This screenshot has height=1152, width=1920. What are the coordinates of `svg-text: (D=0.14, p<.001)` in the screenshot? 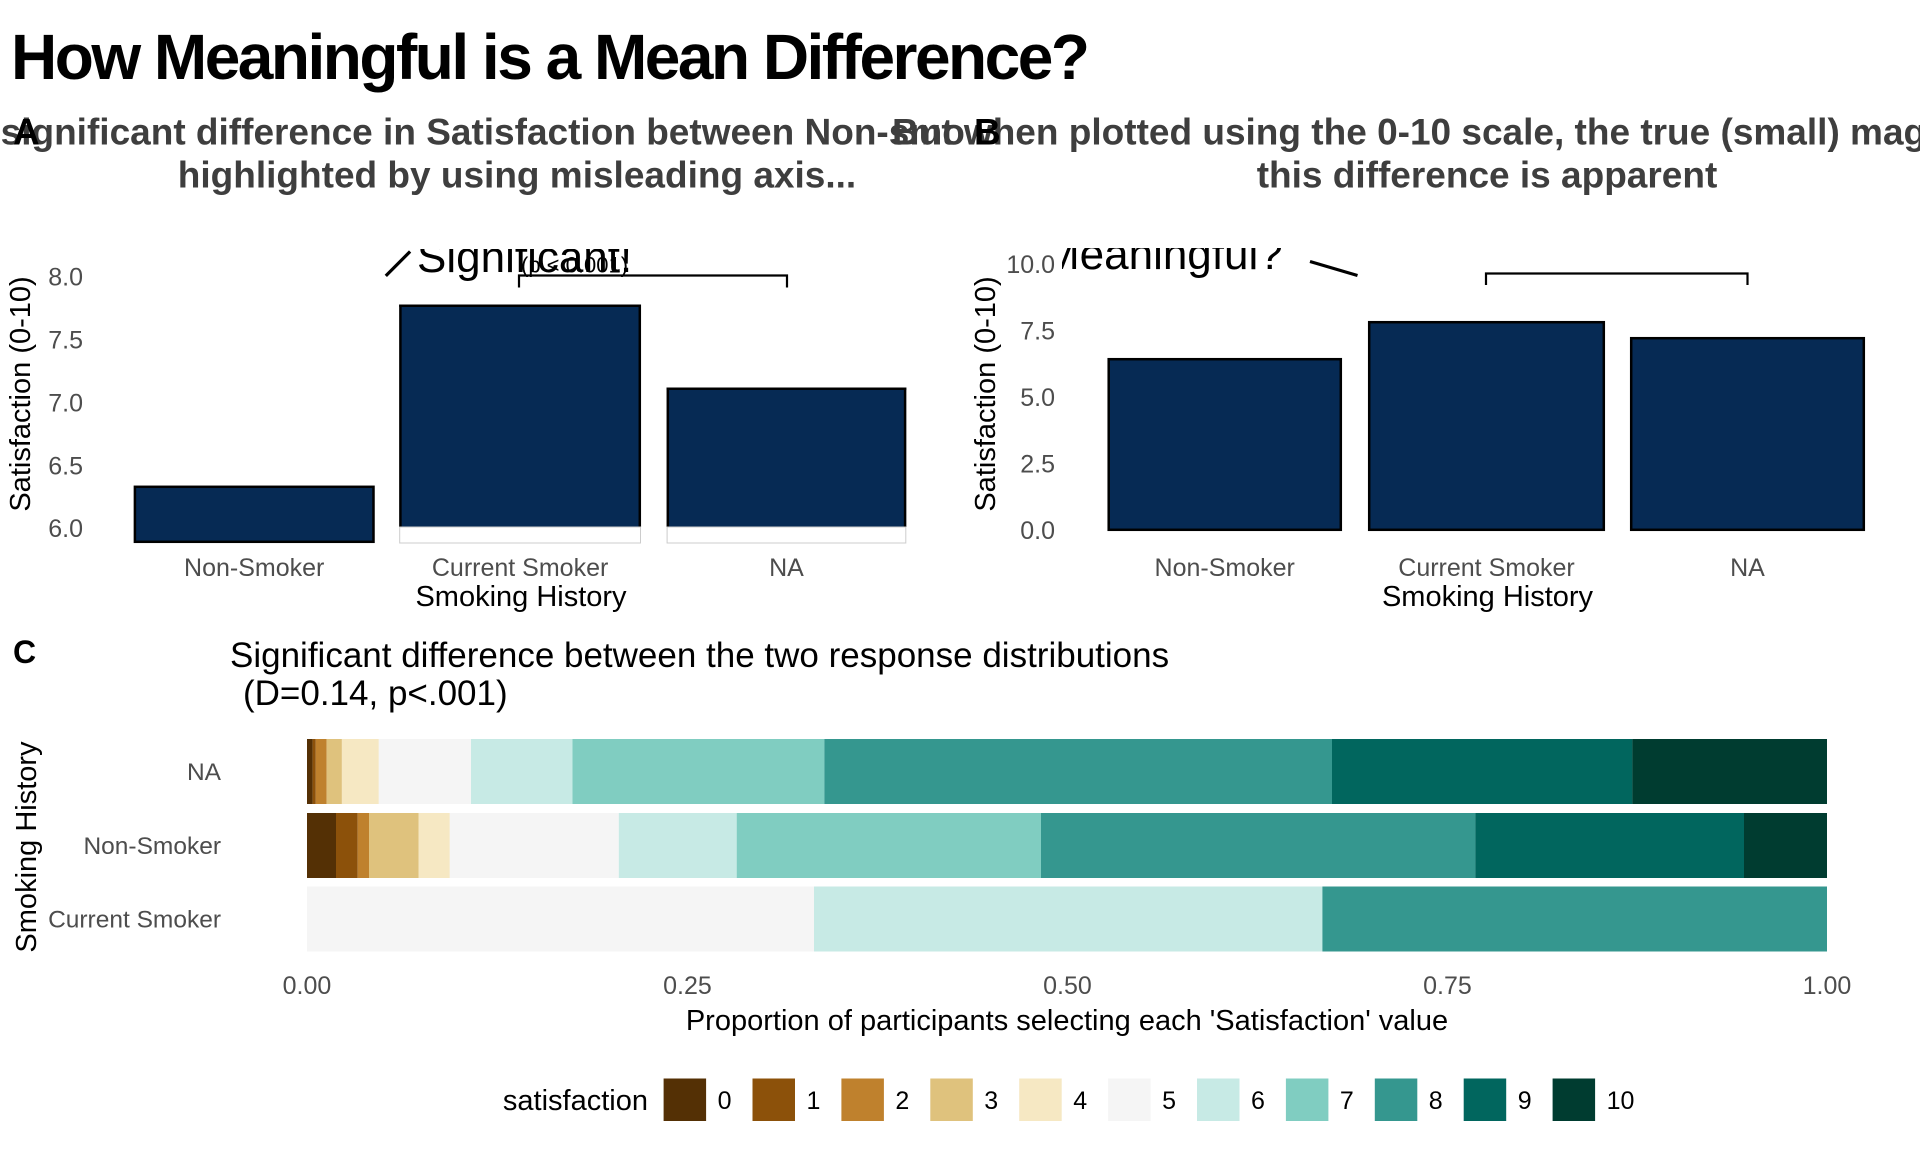 It's located at (375, 693).